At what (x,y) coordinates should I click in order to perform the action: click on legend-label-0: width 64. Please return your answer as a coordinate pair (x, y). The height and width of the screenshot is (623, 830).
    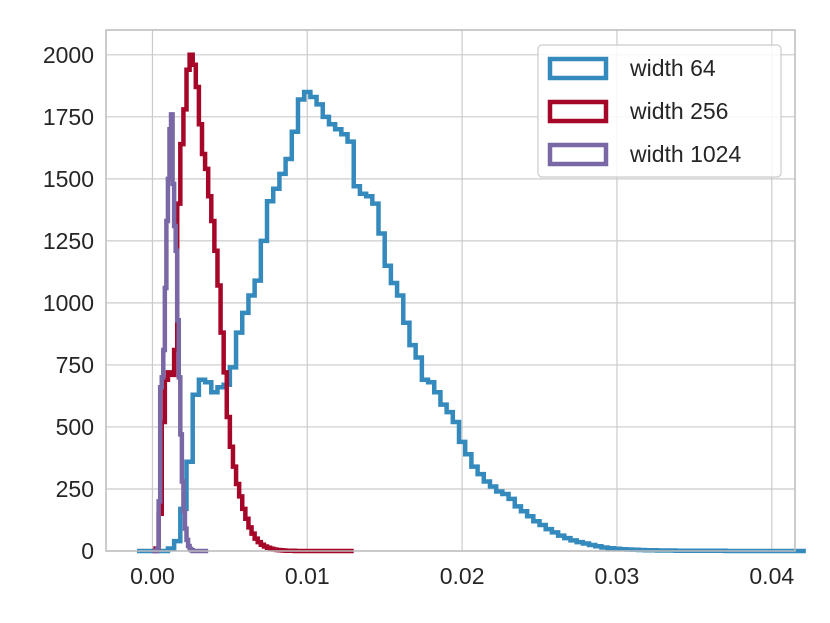
    Looking at the image, I should click on (672, 68).